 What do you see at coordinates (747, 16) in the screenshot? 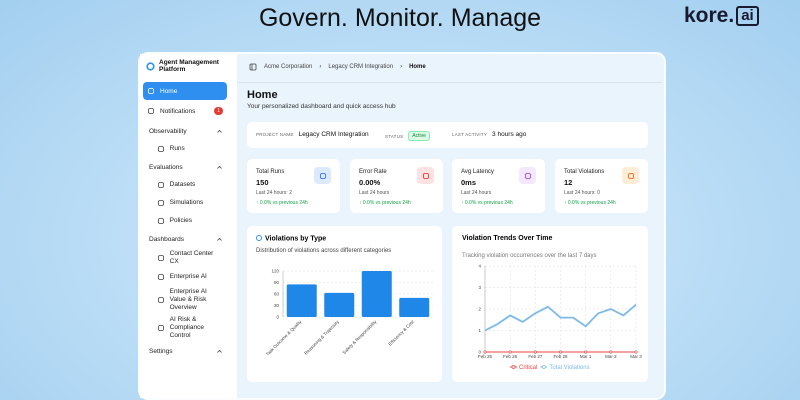
I see `logo-badge: ai` at bounding box center [747, 16].